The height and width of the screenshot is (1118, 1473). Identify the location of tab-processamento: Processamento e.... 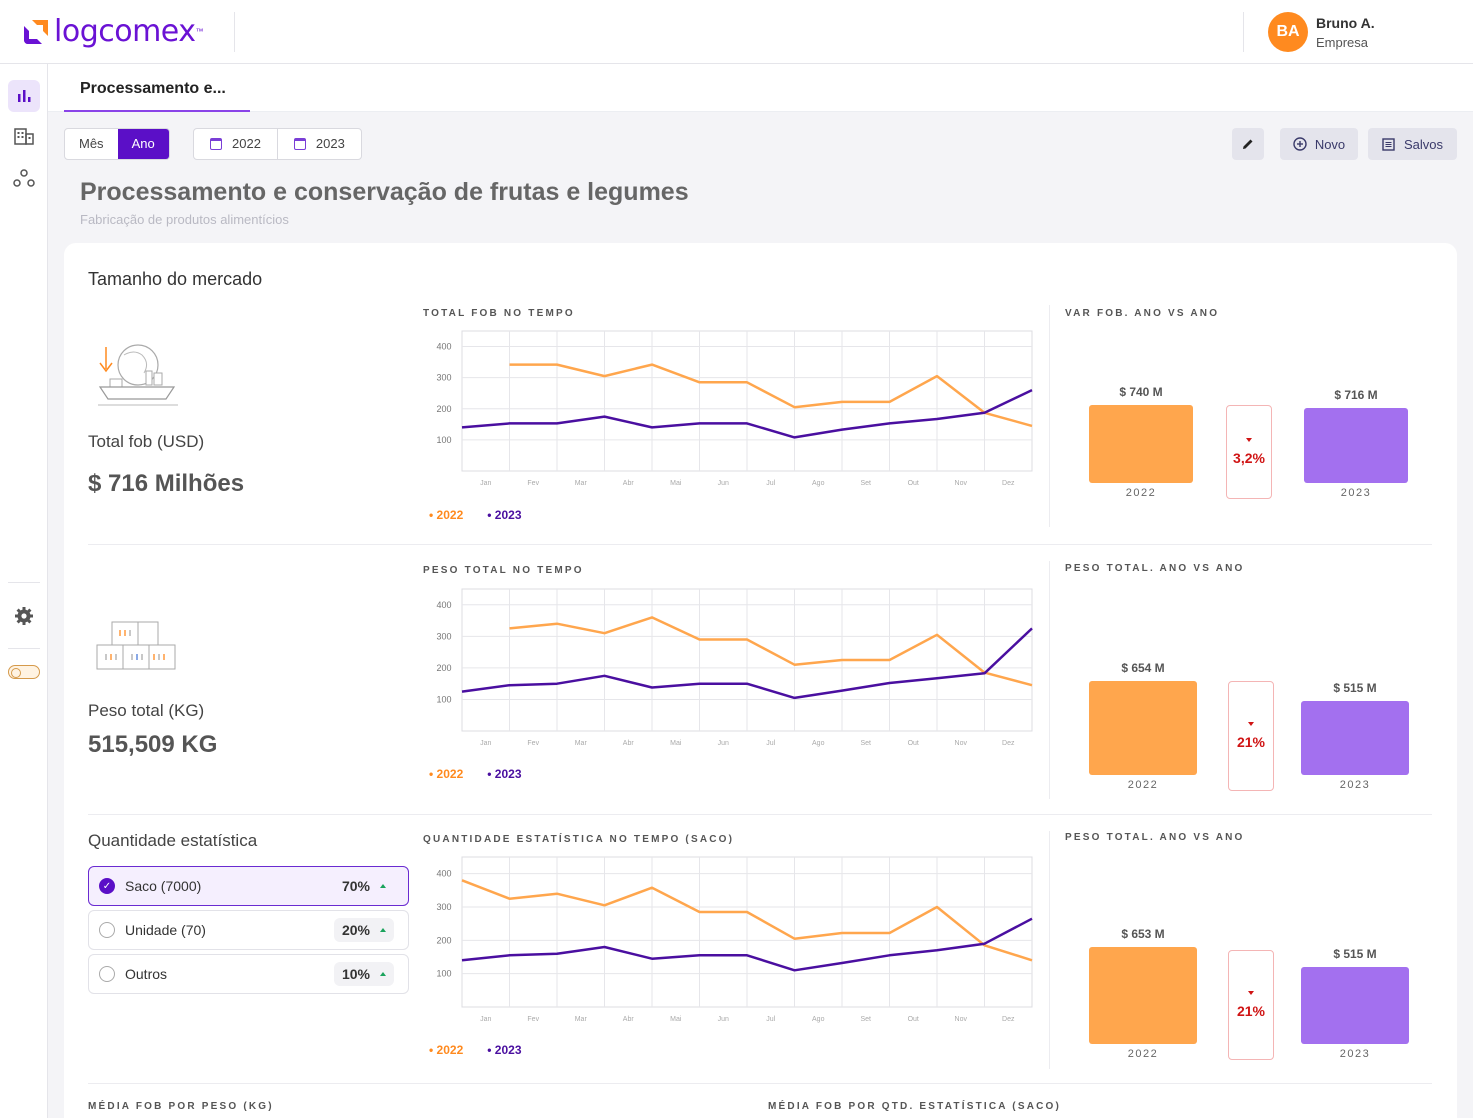
(157, 88).